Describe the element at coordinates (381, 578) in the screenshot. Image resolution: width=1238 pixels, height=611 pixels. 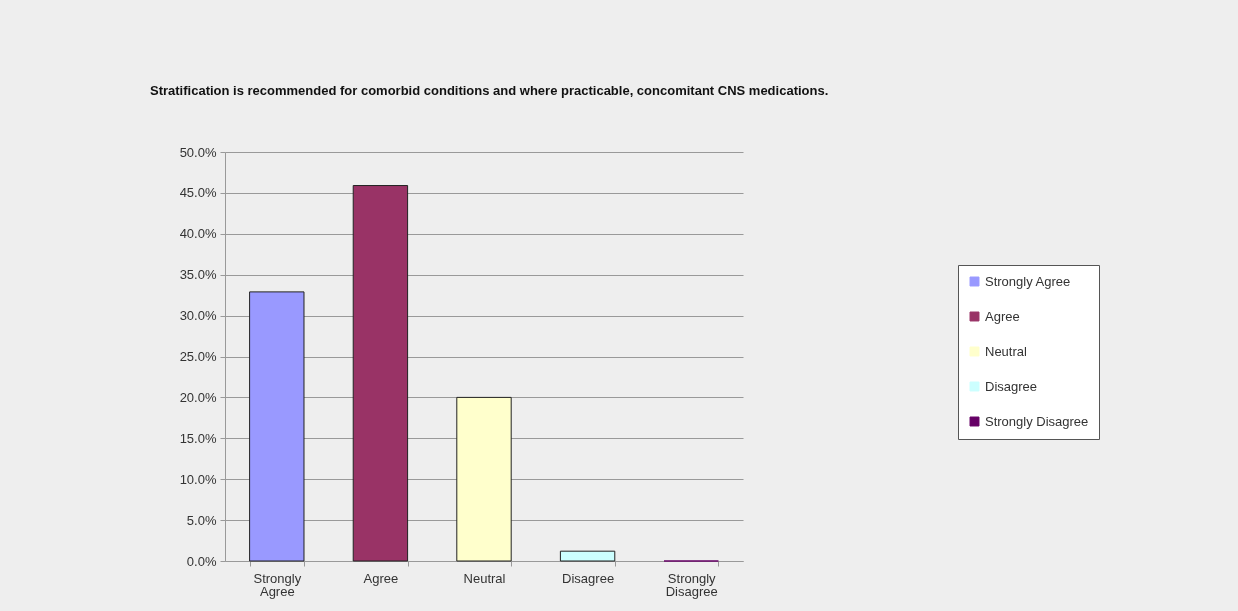
I see `x-tick-label: Agree` at that location.